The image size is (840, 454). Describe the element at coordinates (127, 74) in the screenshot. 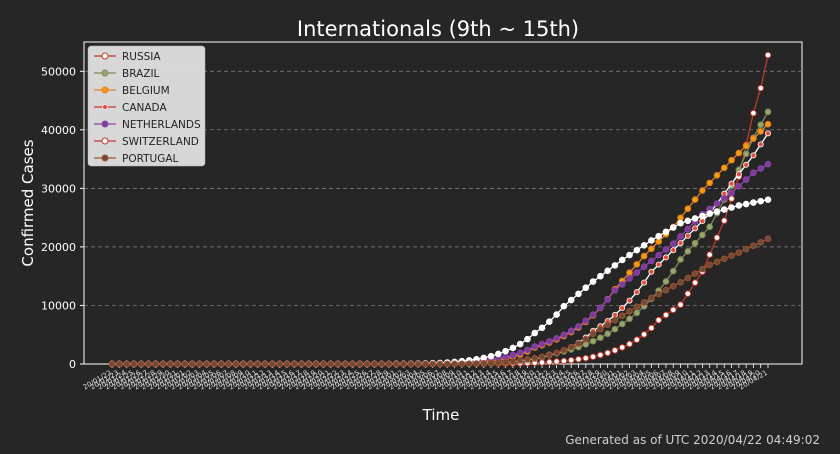

I see `legend-item: BRAZIL` at that location.